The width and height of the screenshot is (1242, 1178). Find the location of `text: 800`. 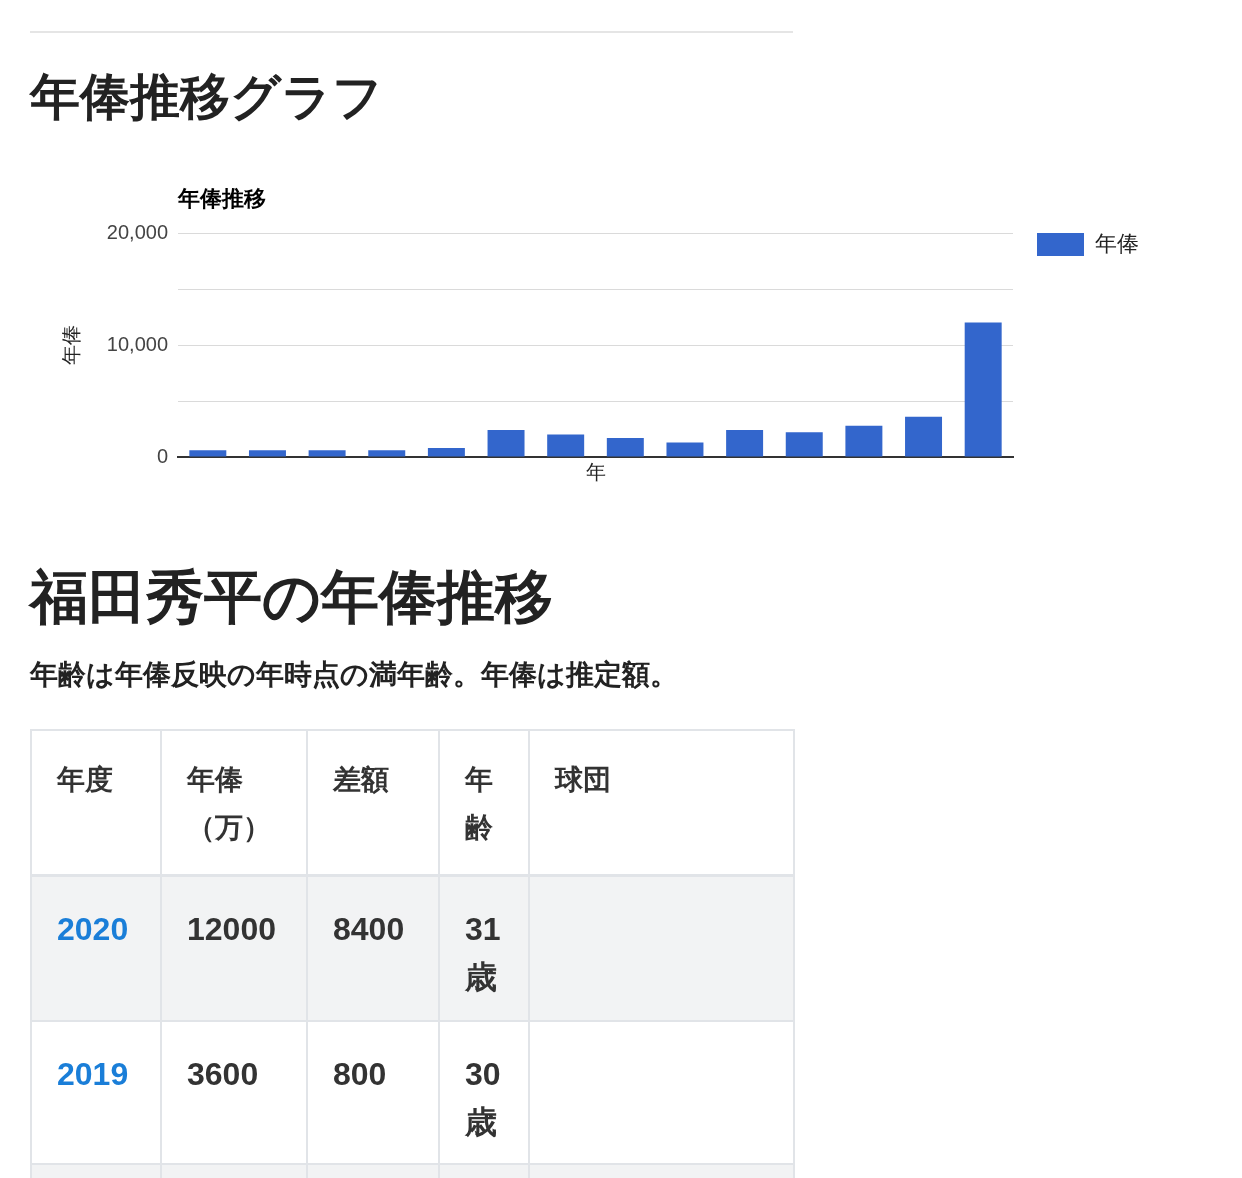

text: 800 is located at coordinates (360, 1074).